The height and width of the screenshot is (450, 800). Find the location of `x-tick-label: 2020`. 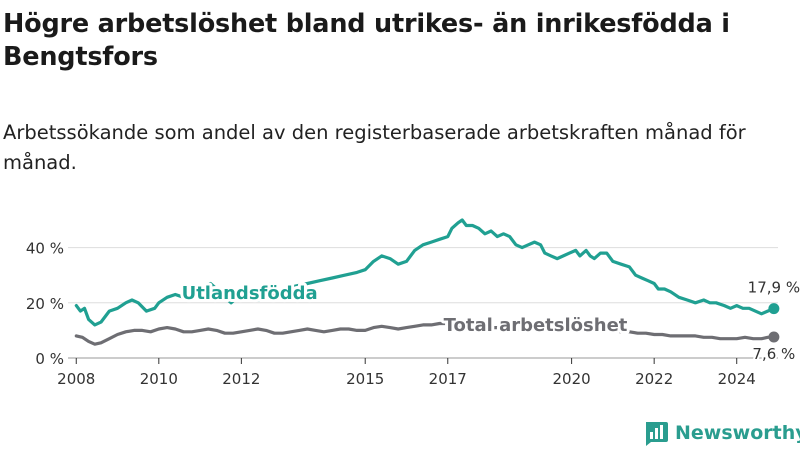

x-tick-label: 2020 is located at coordinates (572, 379).